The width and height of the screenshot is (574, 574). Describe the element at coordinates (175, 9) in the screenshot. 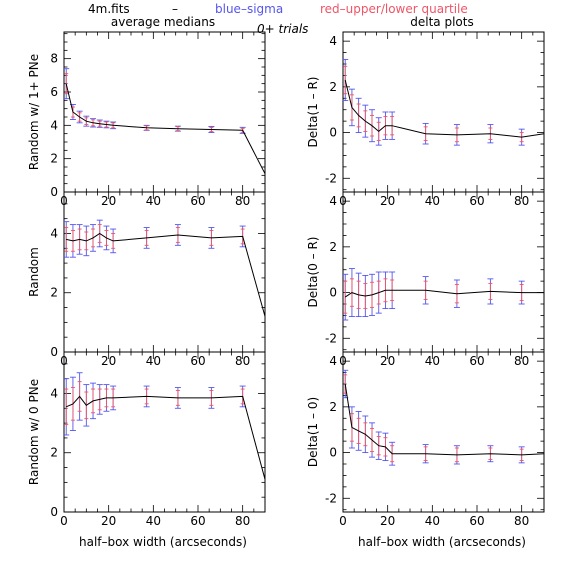

I see `header-dash: –` at that location.